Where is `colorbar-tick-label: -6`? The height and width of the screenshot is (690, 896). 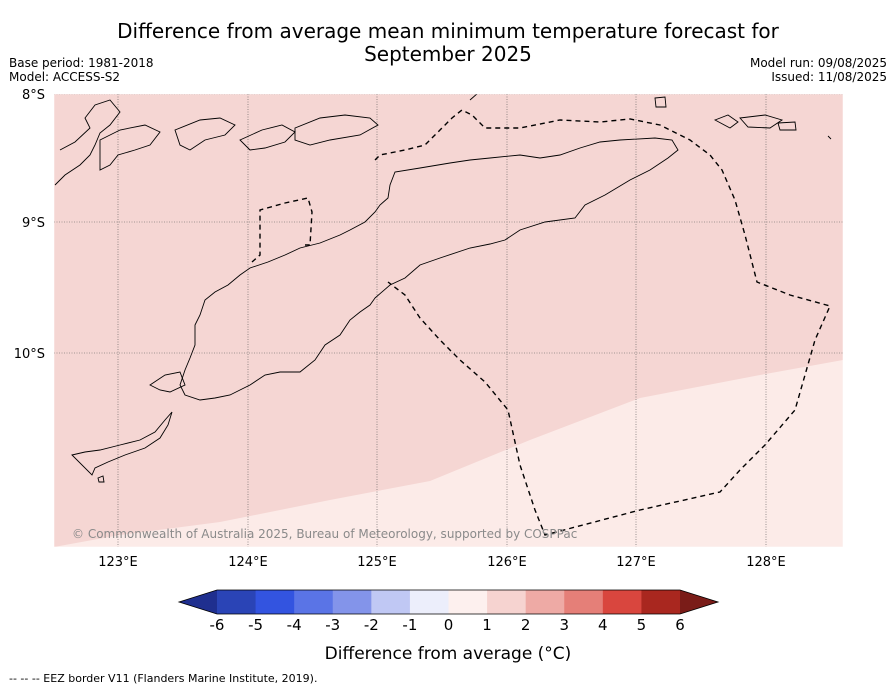 colorbar-tick-label: -6 is located at coordinates (217, 625).